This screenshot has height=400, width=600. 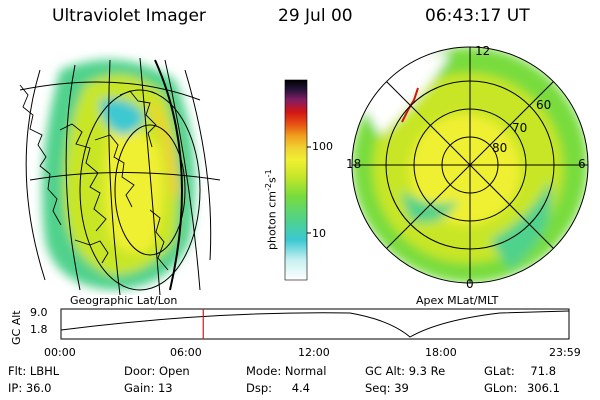 What do you see at coordinates (129, 16) in the screenshot?
I see `instrument-title: Ultraviolet Imager` at bounding box center [129, 16].